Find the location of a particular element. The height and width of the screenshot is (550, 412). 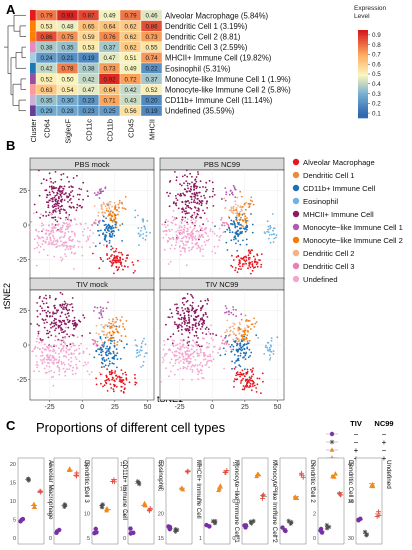

mark-triangle is located at coordinates (295, 496).